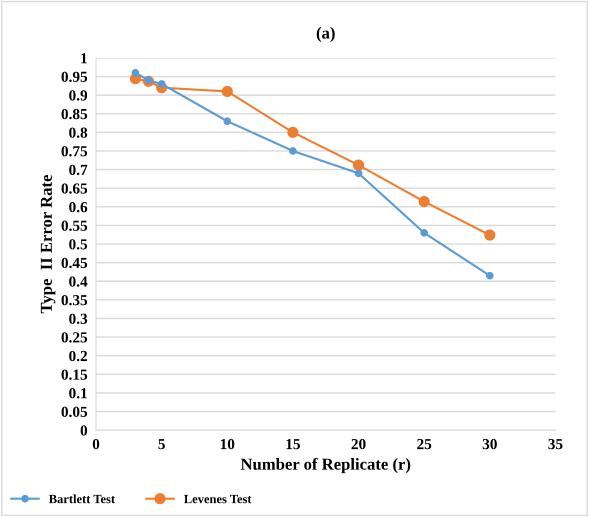 This screenshot has height=517, width=589. Describe the element at coordinates (78, 319) in the screenshot. I see `y-tick-label: 0.3` at that location.